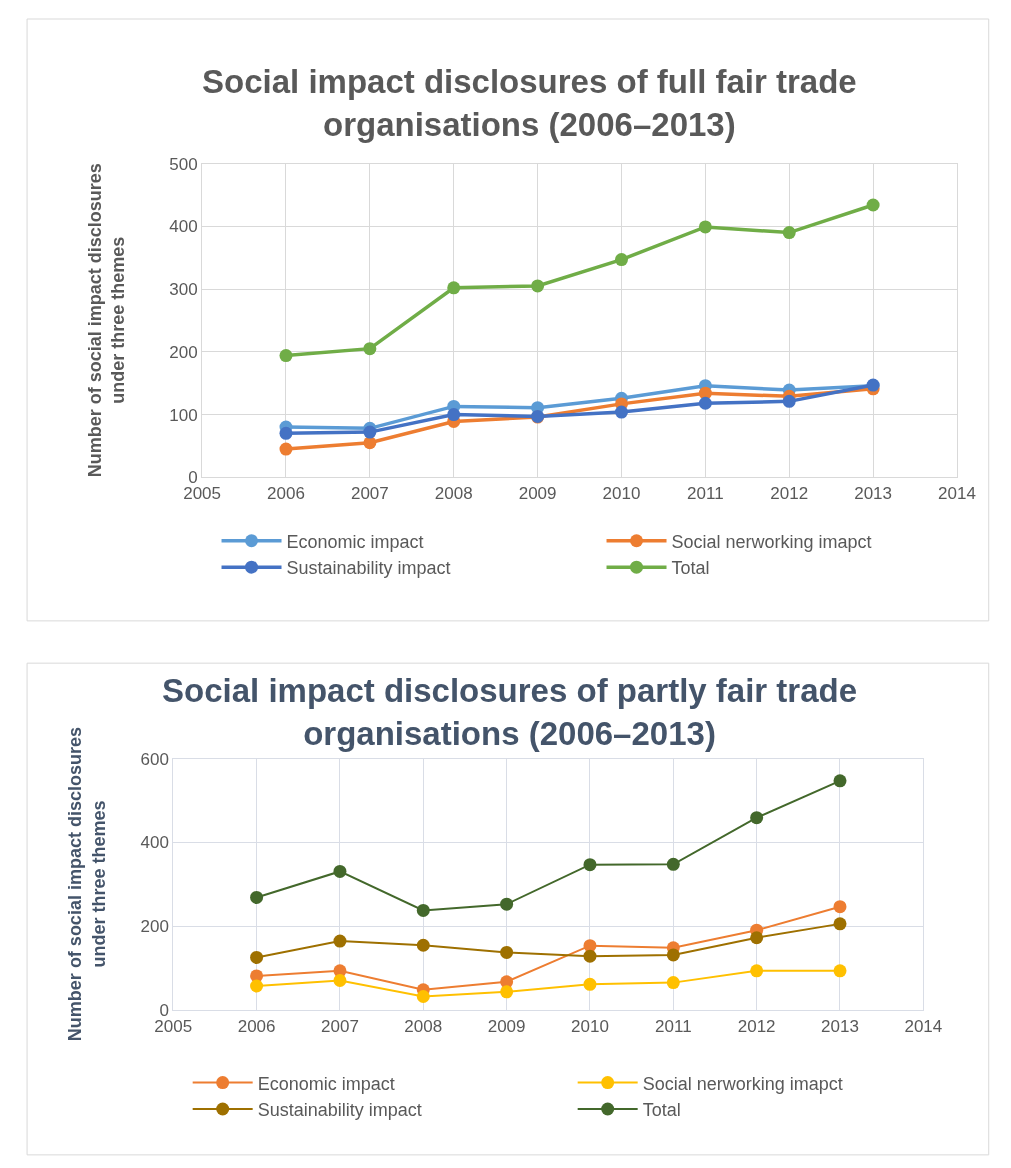 The image size is (1011, 1168). Describe the element at coordinates (510, 712) in the screenshot. I see `chart-title: Social impact disclosures of partly fair trade organisations (2006–2013)` at that location.